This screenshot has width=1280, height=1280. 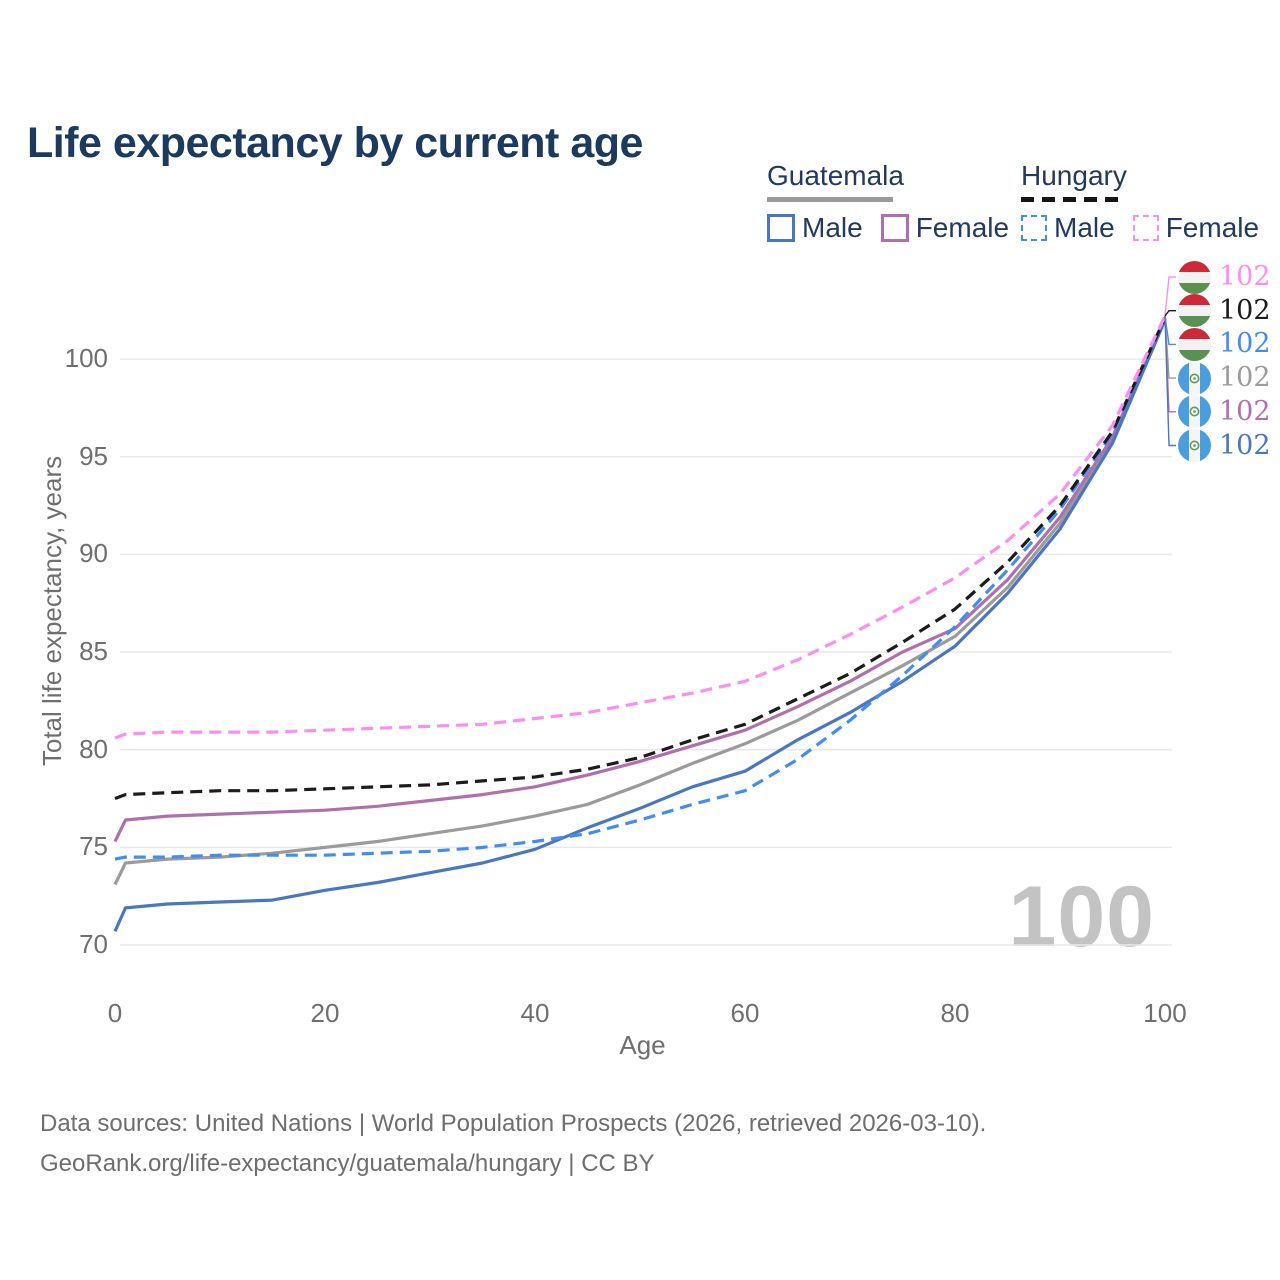 I want to click on y-axis-title: Total life expectancy, years, so click(x=52, y=611).